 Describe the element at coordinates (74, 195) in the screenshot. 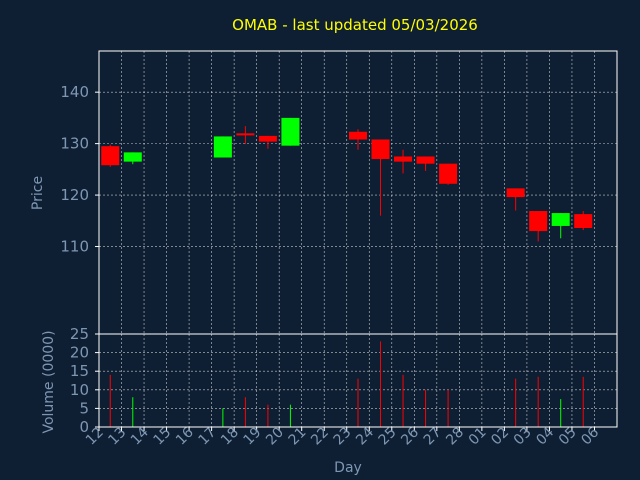

I see `price-tick-label: 120` at that location.